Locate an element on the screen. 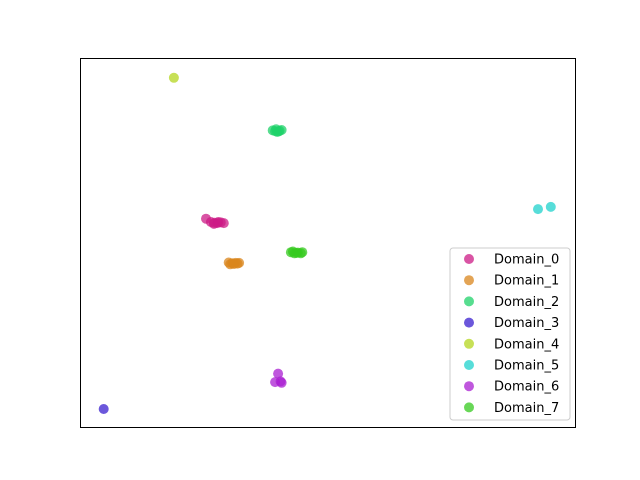 This screenshot has width=640, height=480. legend-box is located at coordinates (510, 334).